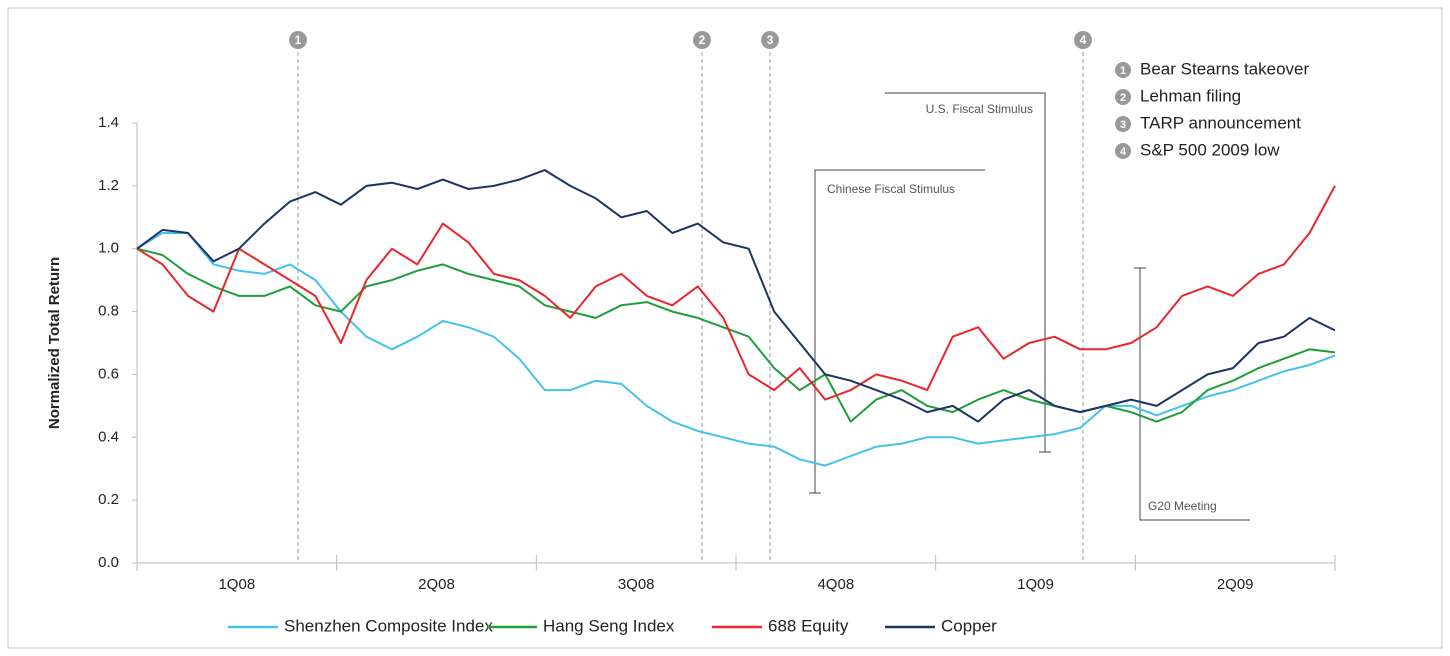 The height and width of the screenshot is (656, 1450). I want to click on y-tick-label: 0.2, so click(108, 499).